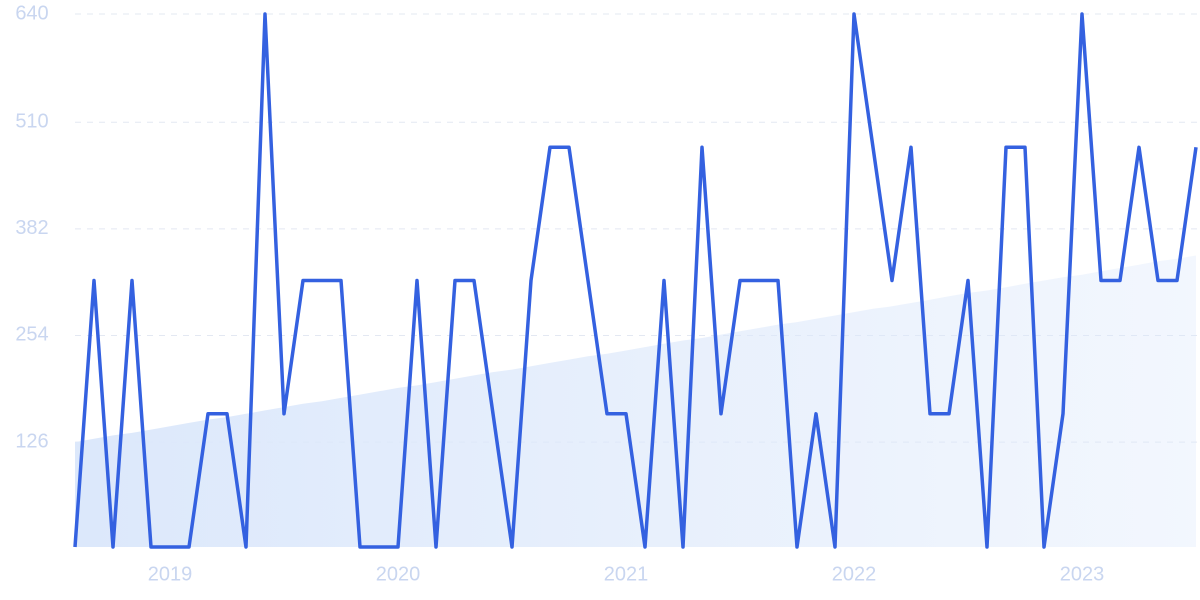  I want to click on y-tick-label: 382, so click(31, 228).